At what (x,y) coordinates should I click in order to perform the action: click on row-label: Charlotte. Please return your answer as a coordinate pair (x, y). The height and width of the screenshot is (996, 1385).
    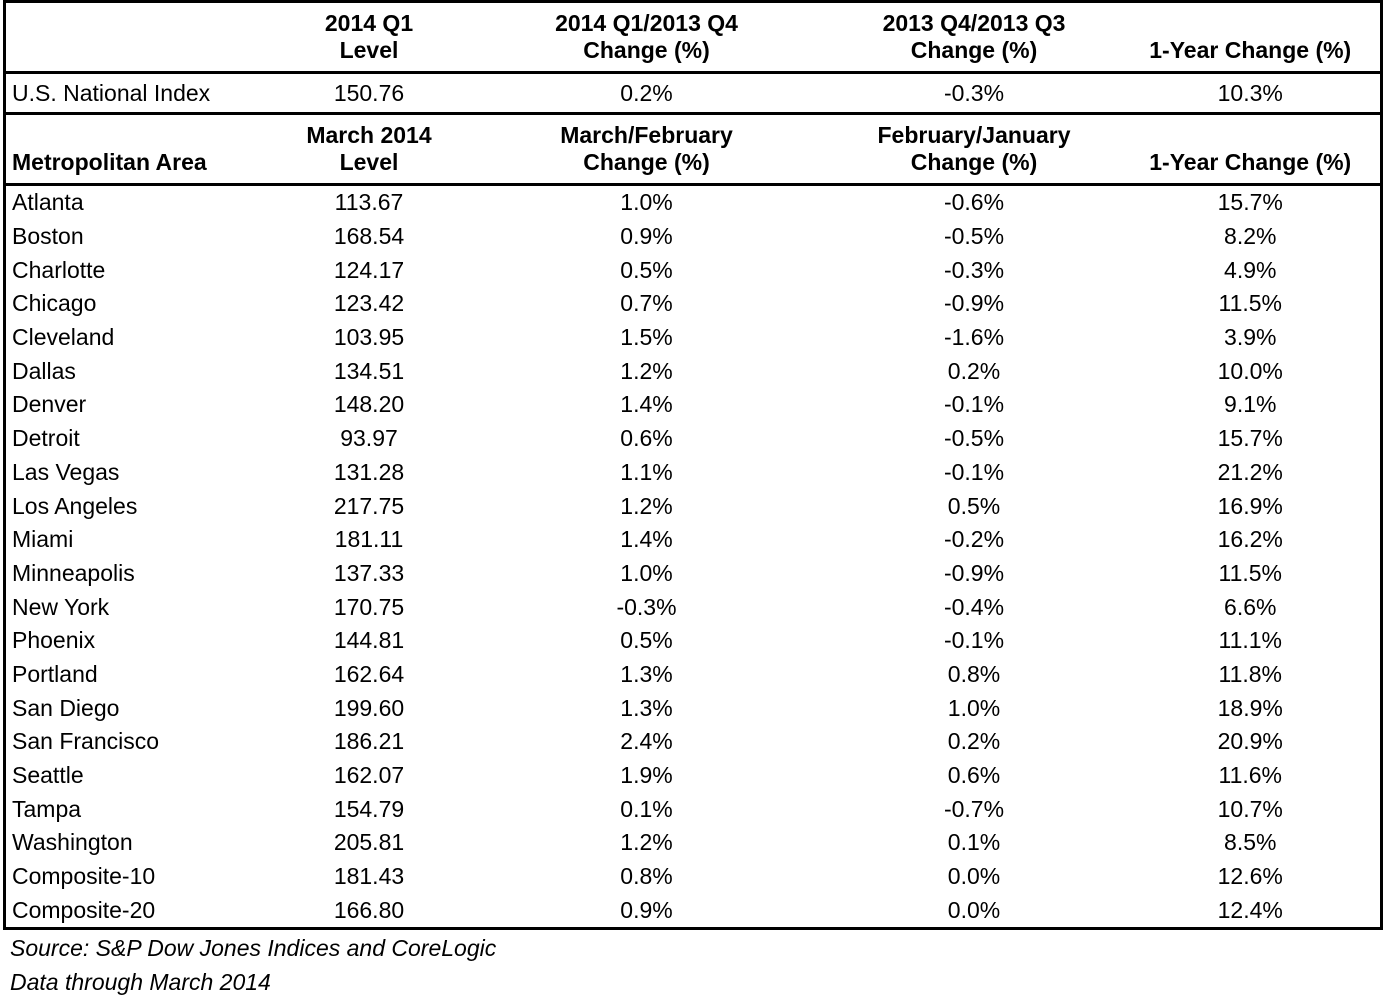
    Looking at the image, I should click on (138, 270).